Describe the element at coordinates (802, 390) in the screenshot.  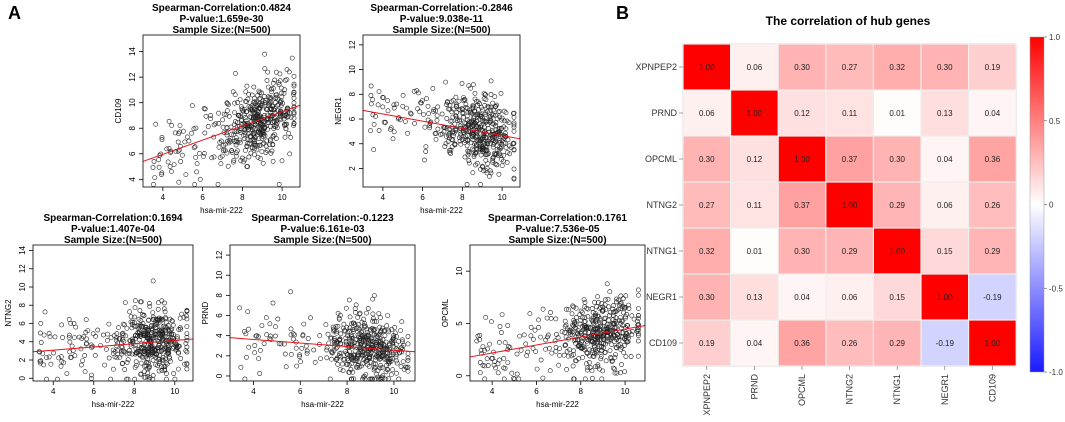
I see `heatmap-col-label: OPCML` at that location.